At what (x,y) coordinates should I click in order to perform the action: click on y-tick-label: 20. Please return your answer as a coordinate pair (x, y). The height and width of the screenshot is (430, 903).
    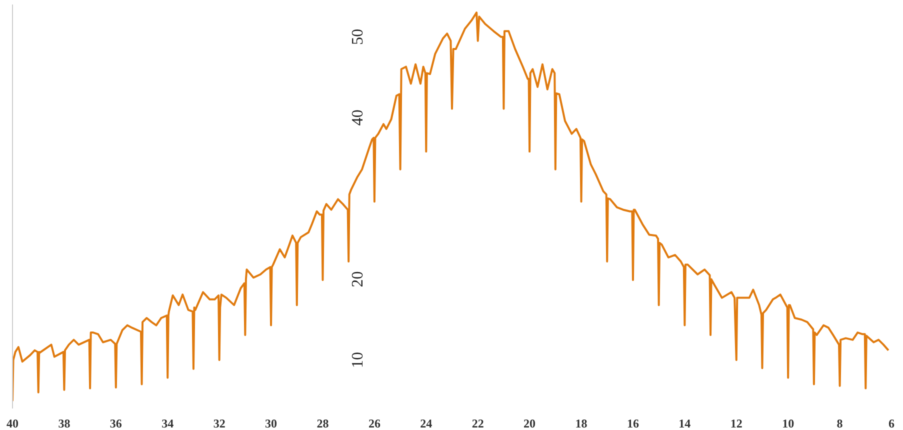
    Looking at the image, I should click on (358, 279).